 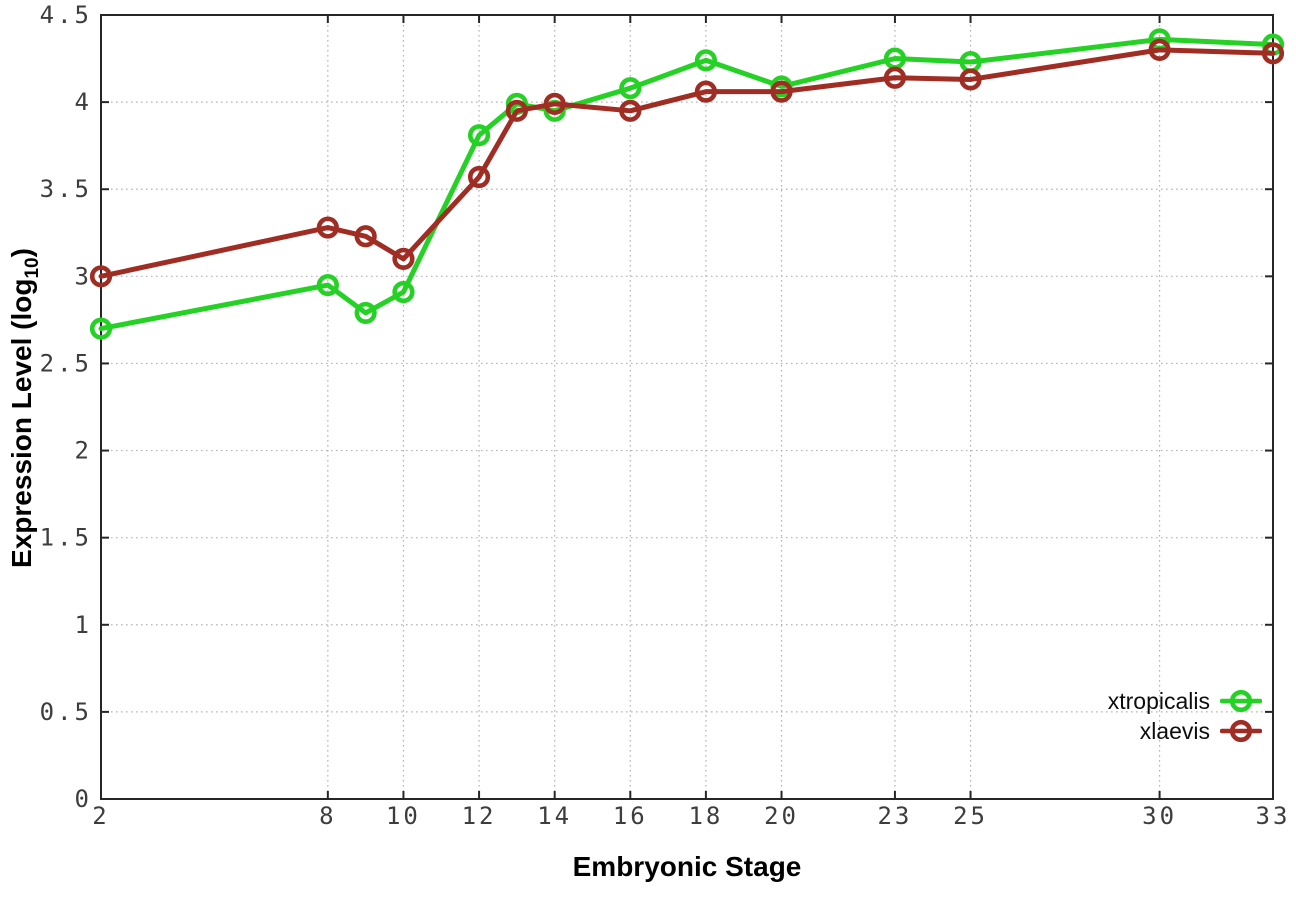 What do you see at coordinates (1174, 731) in the screenshot?
I see `legend-label-xlaevis: xlaevis` at bounding box center [1174, 731].